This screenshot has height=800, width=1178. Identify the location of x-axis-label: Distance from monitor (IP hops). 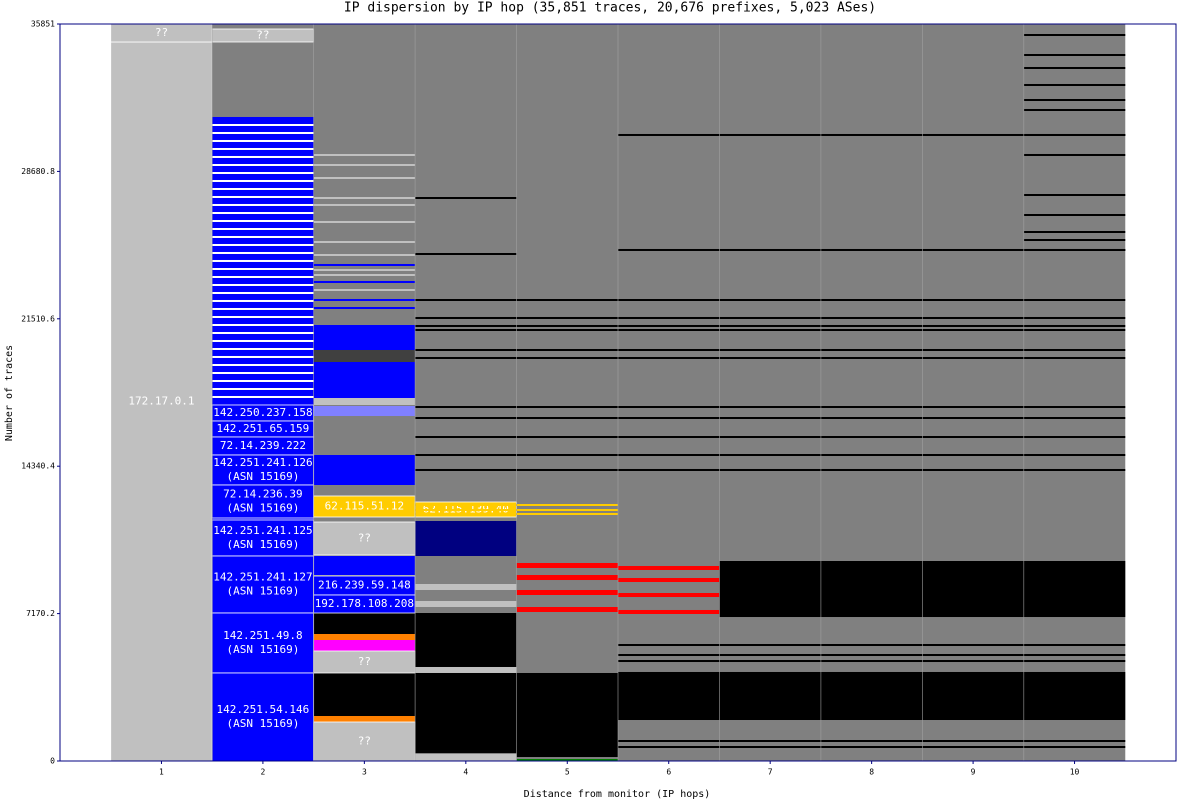
(617, 794).